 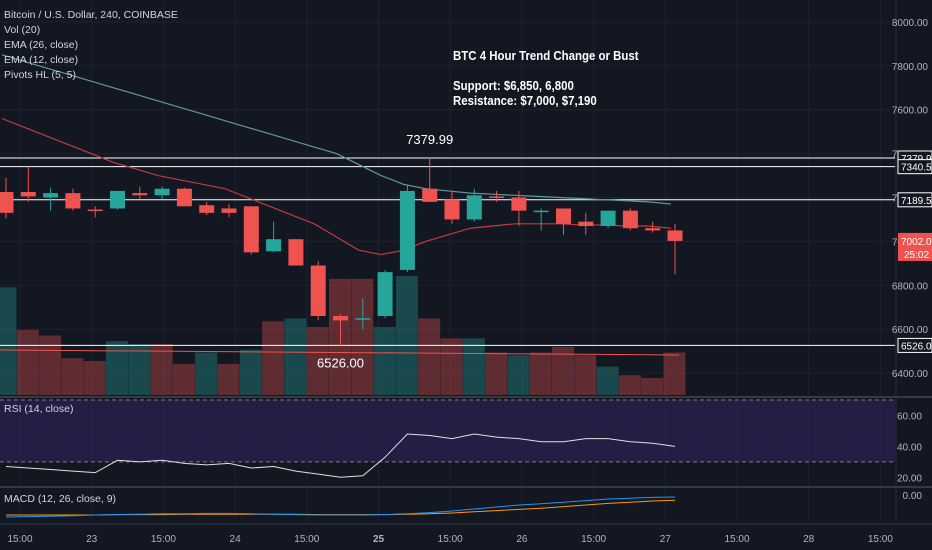 What do you see at coordinates (91, 15) in the screenshot?
I see `legend-symbol: Bitcoin / U.S. Dollar, 240, COINBASE` at bounding box center [91, 15].